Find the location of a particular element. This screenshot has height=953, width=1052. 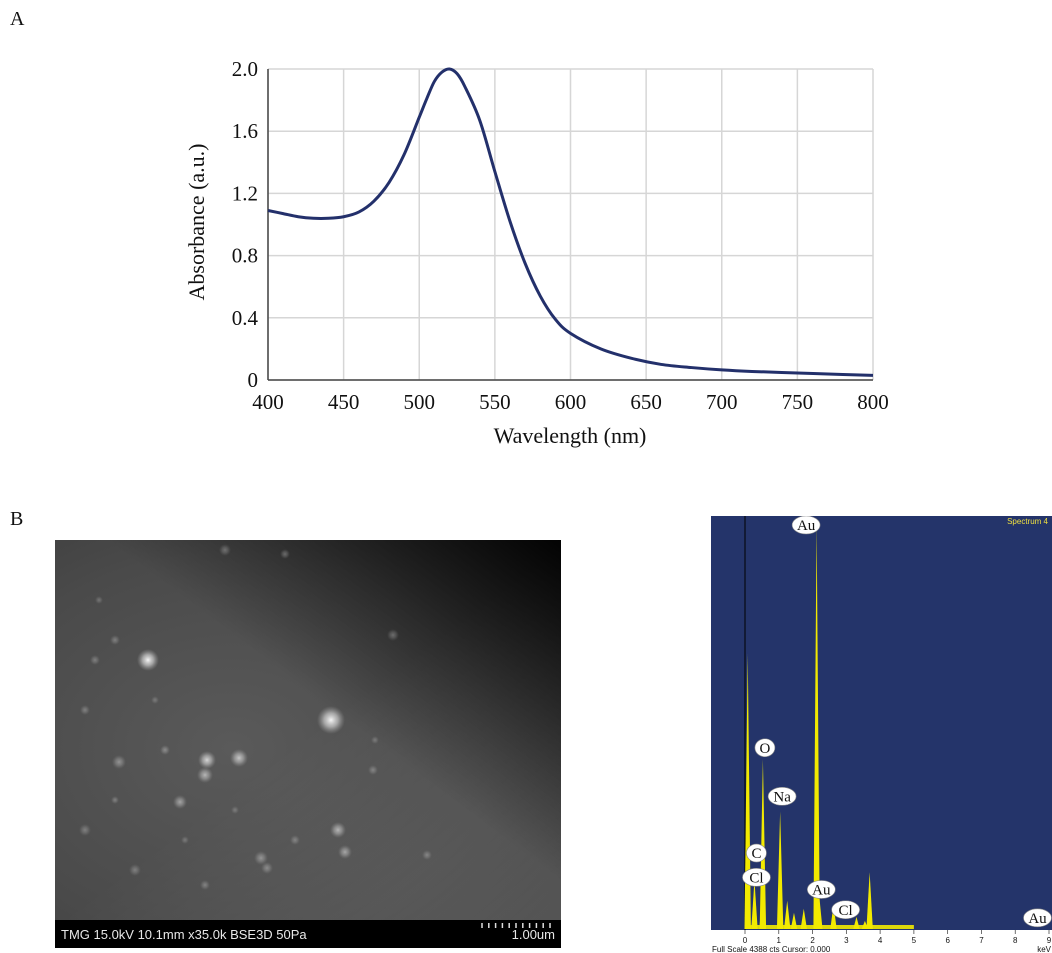

x-tick-label: 550 is located at coordinates (495, 402).